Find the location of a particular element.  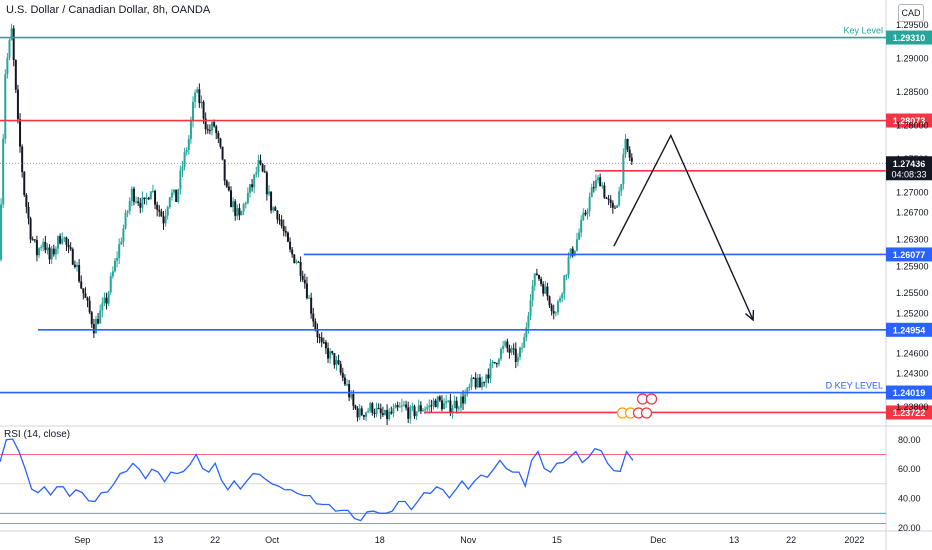

price-tick-label: 1.24600 is located at coordinates (912, 354).